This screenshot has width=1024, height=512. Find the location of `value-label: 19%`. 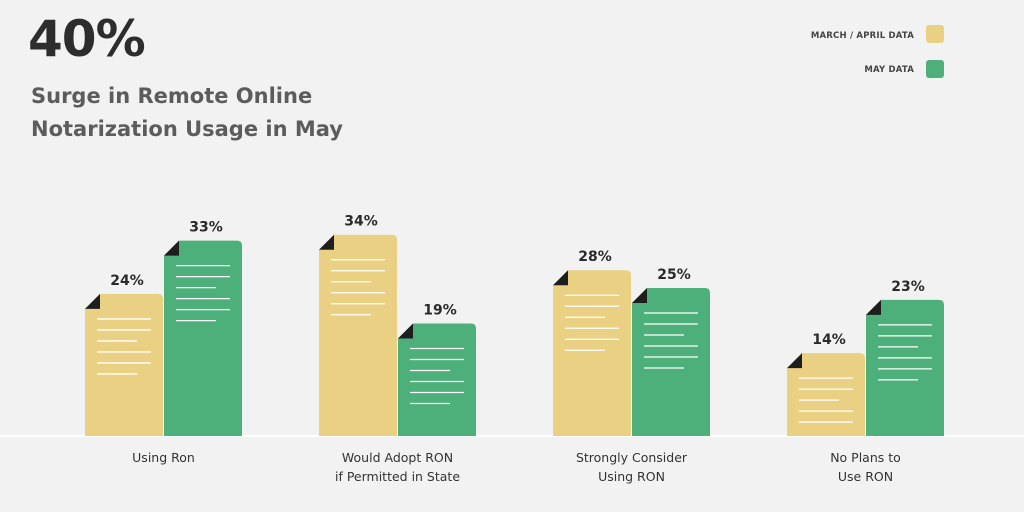

value-label: 19% is located at coordinates (440, 311).